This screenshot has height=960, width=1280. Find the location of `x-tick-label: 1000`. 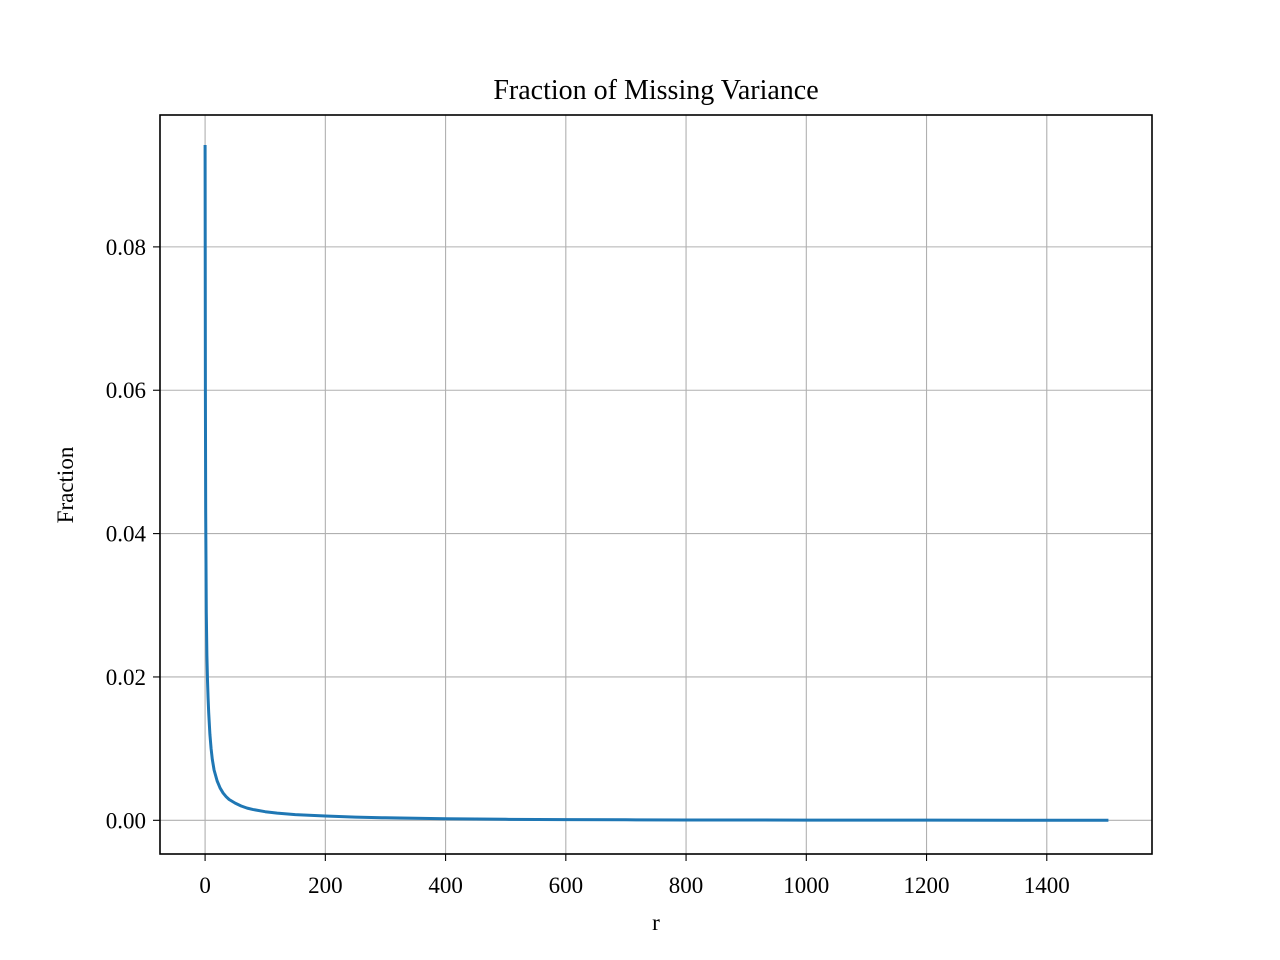

x-tick-label: 1000 is located at coordinates (806, 885).